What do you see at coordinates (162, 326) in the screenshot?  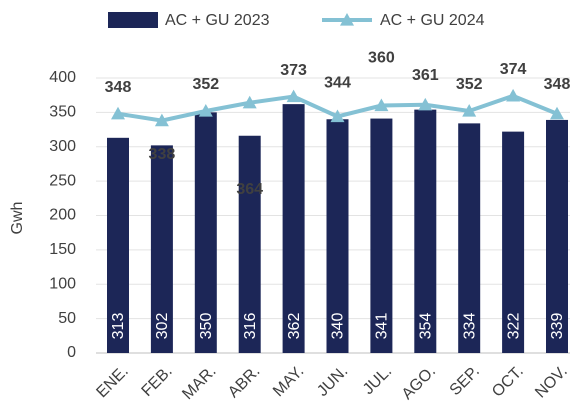 I see `bar-value-label: 302` at bounding box center [162, 326].